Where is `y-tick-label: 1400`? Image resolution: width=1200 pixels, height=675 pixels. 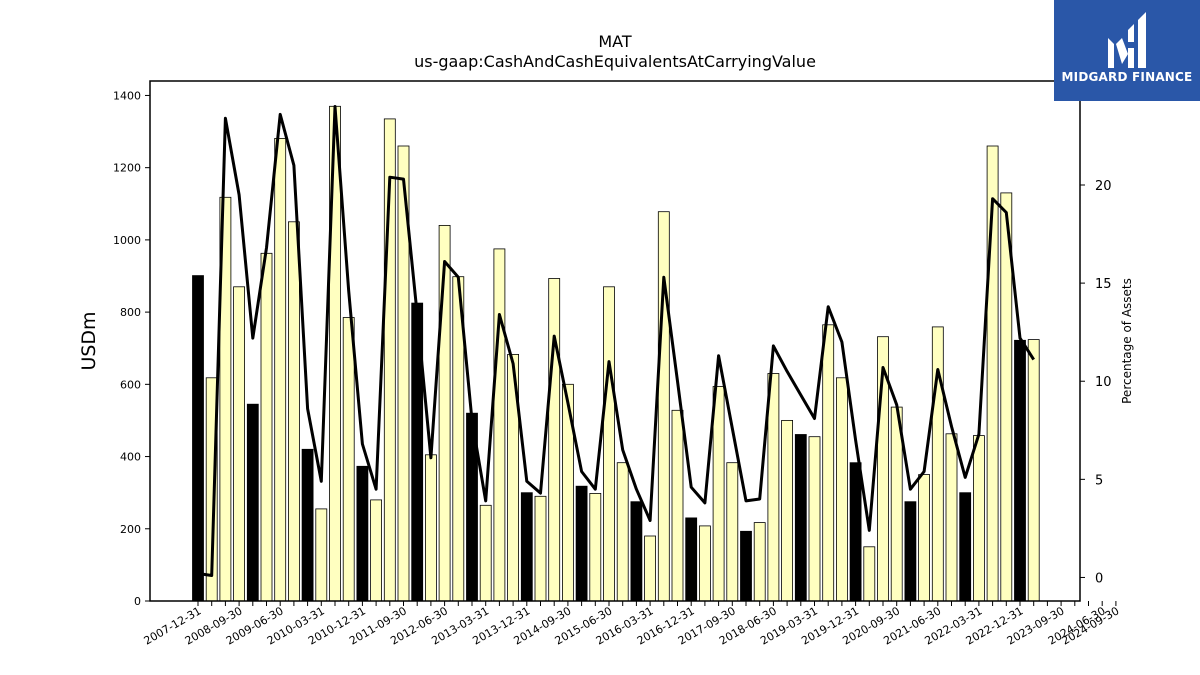 y-tick-label: 1400 is located at coordinates (127, 95).